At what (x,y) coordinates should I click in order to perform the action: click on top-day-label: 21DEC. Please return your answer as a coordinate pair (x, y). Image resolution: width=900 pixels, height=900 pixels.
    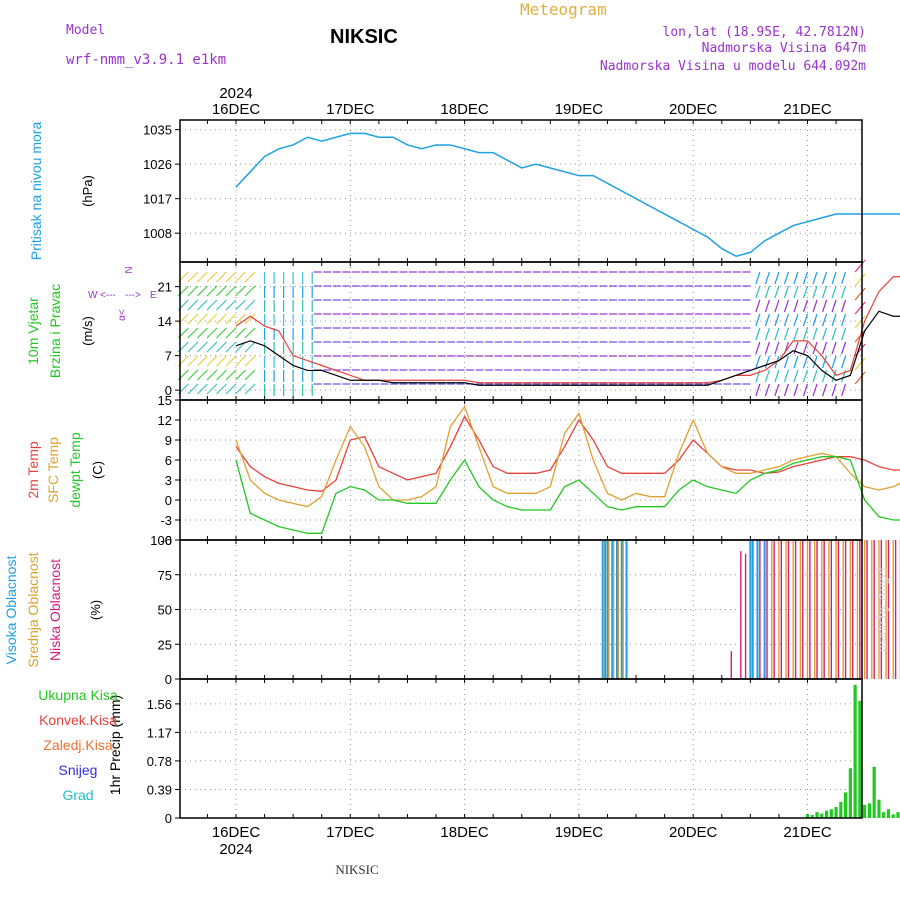
    Looking at the image, I should click on (807, 109).